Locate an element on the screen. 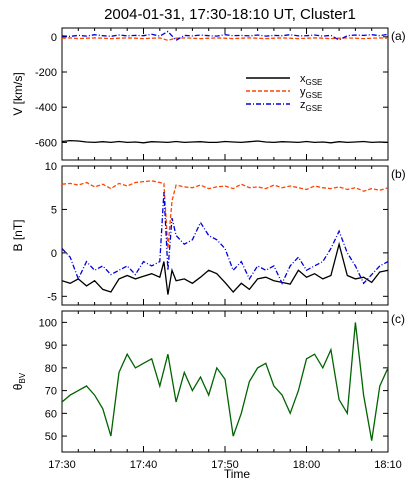  y-tick-label: 100 is located at coordinates (48, 323).